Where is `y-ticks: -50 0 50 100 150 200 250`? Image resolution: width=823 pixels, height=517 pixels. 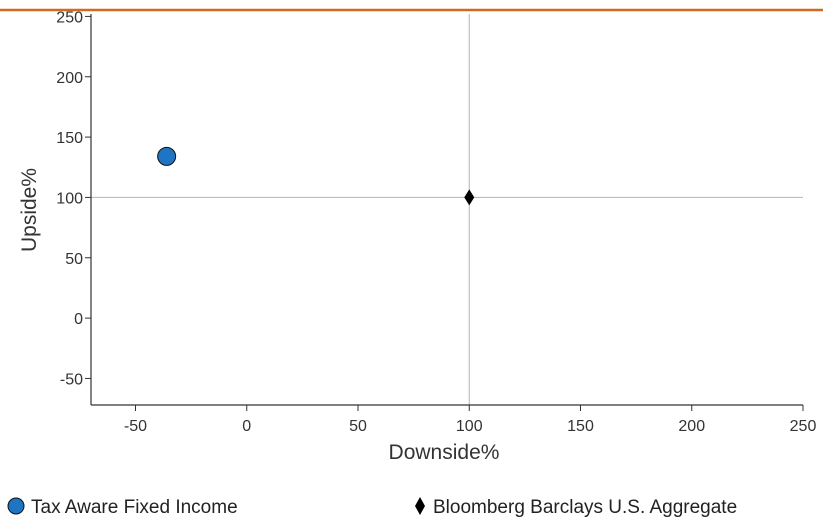
y-ticks: -50 0 50 100 150 200 250 is located at coordinates (73, 198).